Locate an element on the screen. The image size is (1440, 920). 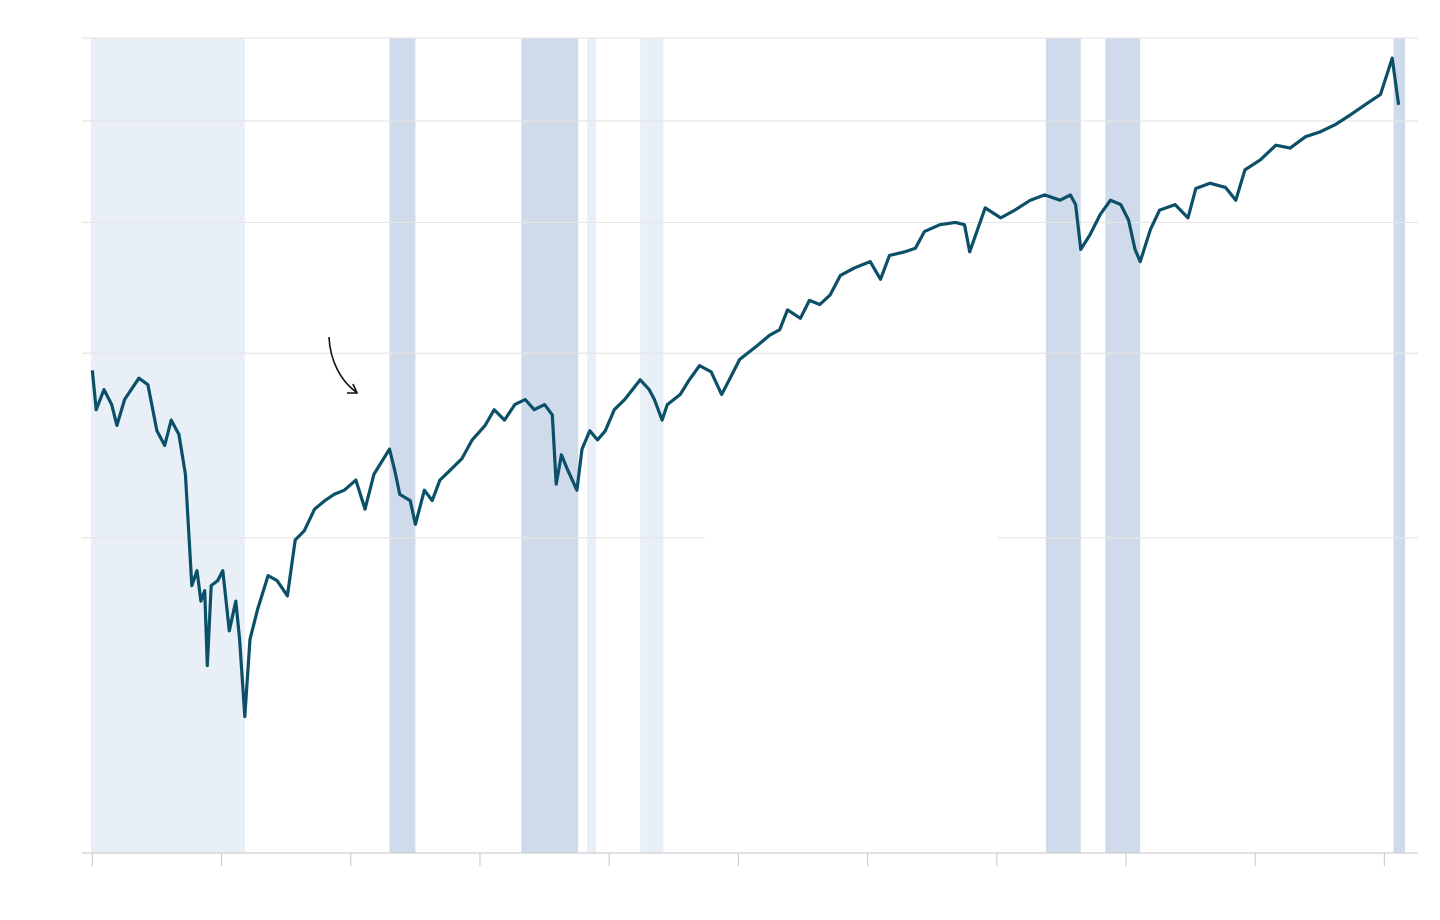
annotation-arrow is located at coordinates (343, 365).